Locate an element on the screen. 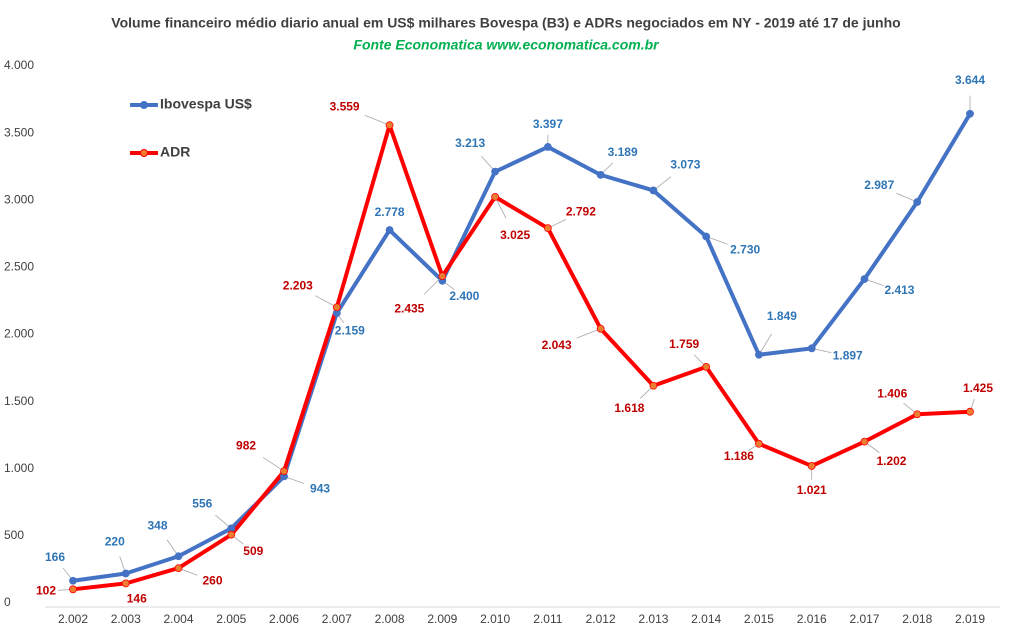 This screenshot has width=1012, height=631. data-label: 1.202 is located at coordinates (891, 461).